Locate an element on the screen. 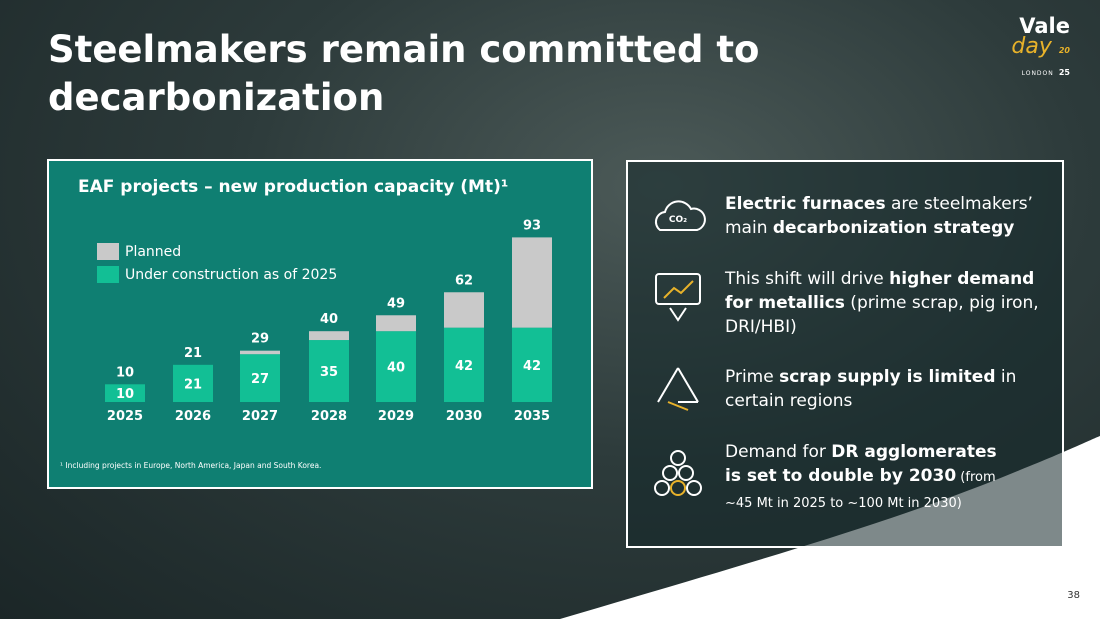  x-tick-label: 2025 is located at coordinates (125, 416).